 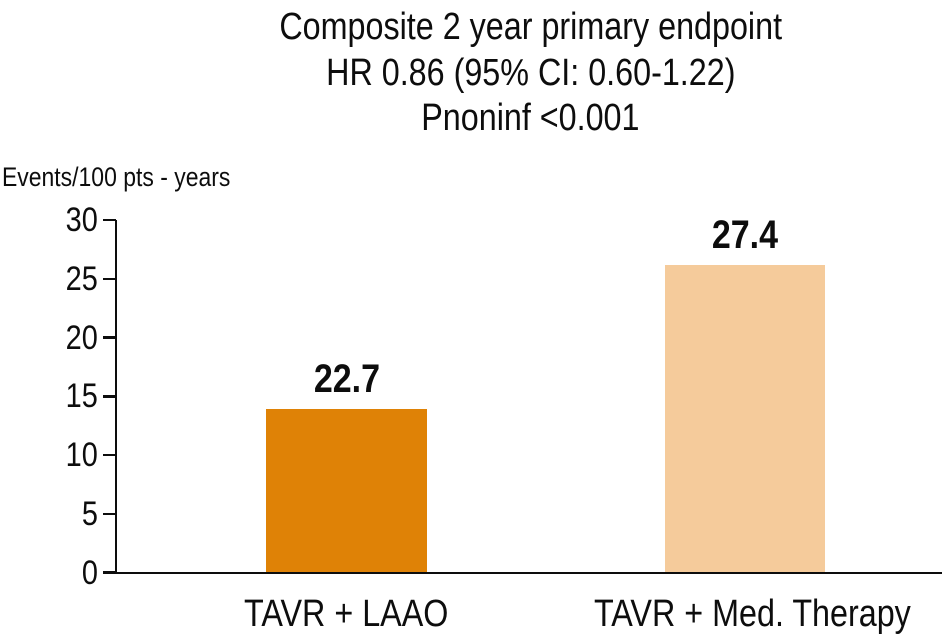 What do you see at coordinates (89, 572) in the screenshot?
I see `y-tick-label-text: 0` at bounding box center [89, 572].